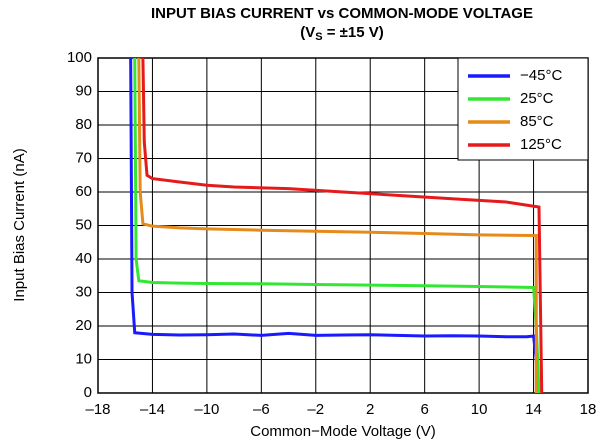 Image resolution: width=604 pixels, height=442 pixels. Describe the element at coordinates (370, 409) in the screenshot. I see `x-tick-label: 2` at that location.